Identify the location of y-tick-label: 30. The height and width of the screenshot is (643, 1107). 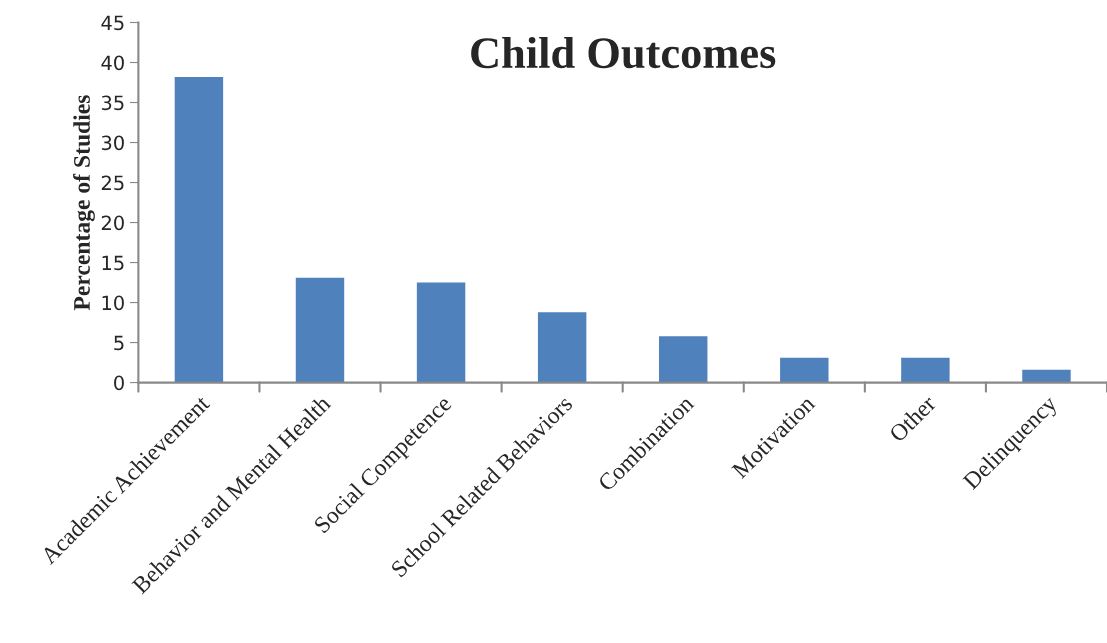
(112, 143).